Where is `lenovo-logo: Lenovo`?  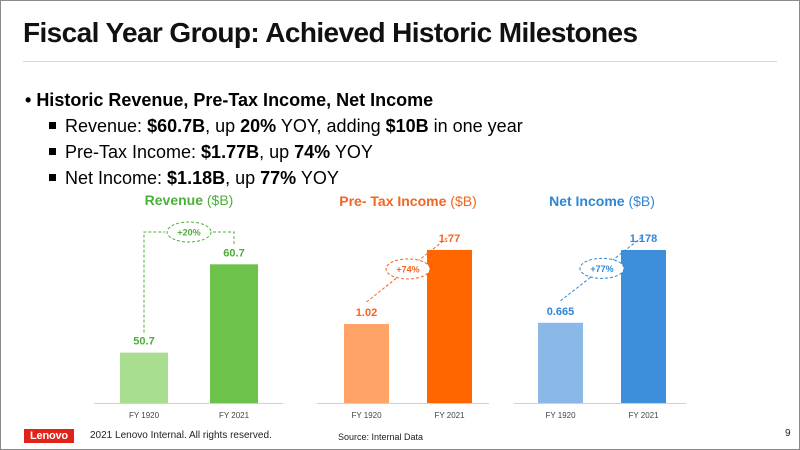
lenovo-logo: Lenovo is located at coordinates (49, 436).